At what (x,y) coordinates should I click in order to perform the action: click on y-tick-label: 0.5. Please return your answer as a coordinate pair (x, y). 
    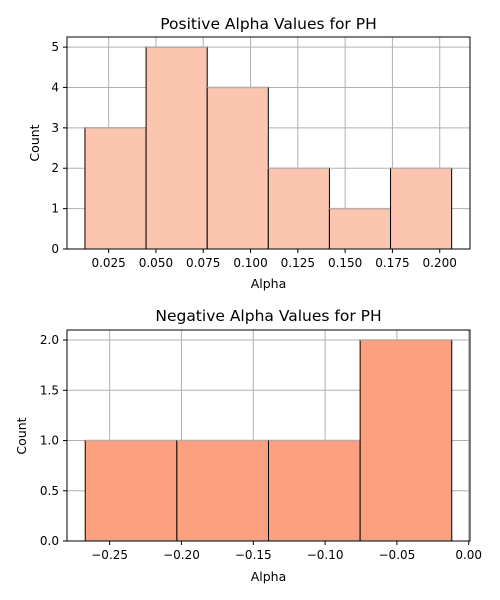
    Looking at the image, I should click on (49, 491).